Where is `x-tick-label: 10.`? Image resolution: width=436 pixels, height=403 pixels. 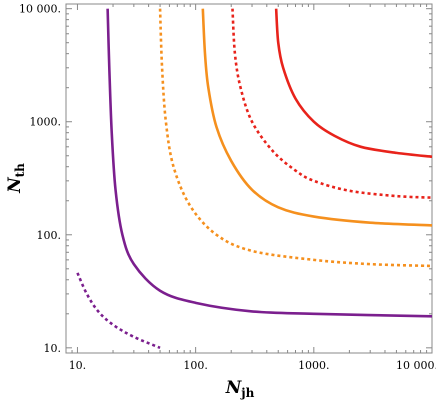
x-tick-label: 10. is located at coordinates (78, 365).